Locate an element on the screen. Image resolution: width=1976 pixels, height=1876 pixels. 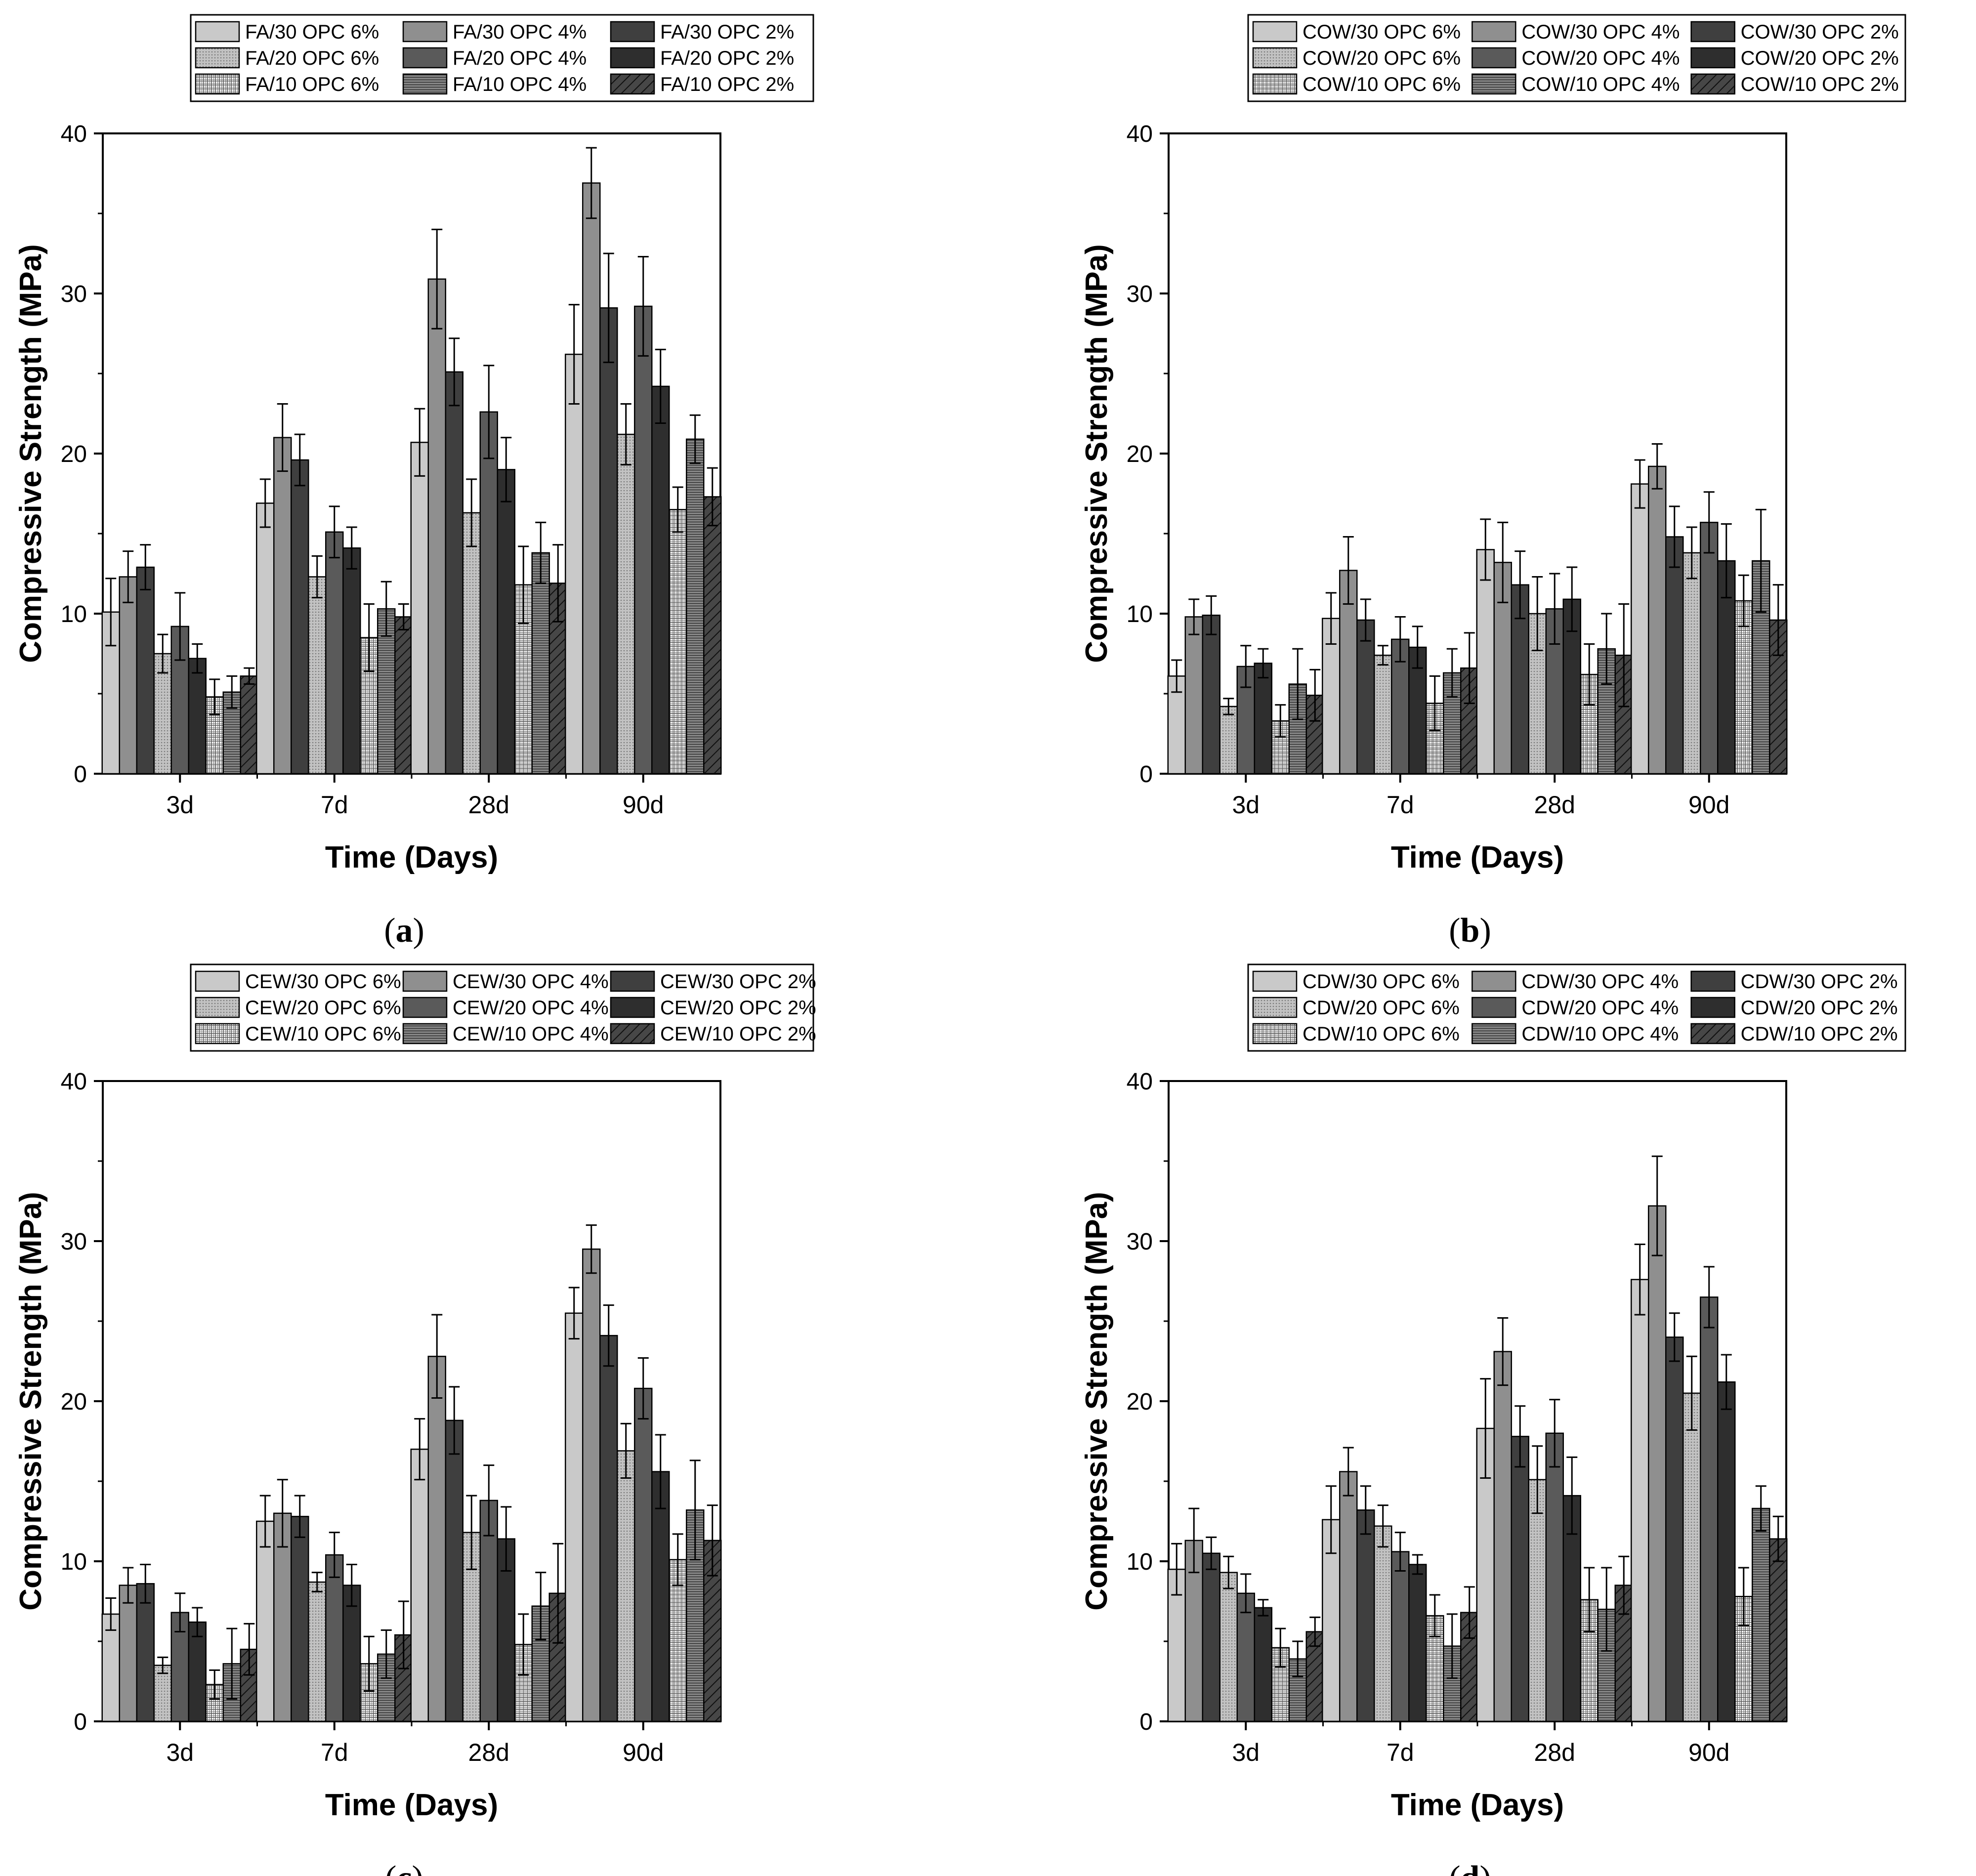
legend-label: FA/10 OPC 2% is located at coordinates (727, 84).